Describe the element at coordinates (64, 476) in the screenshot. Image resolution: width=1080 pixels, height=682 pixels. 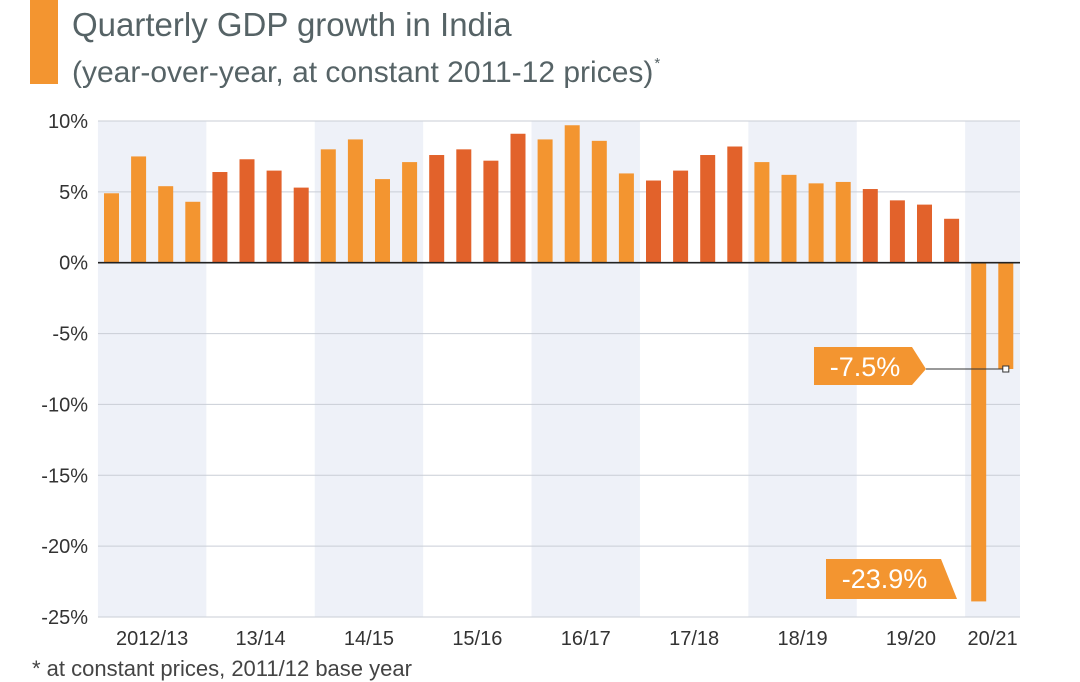
I see `y-tick-label: -15%` at that location.